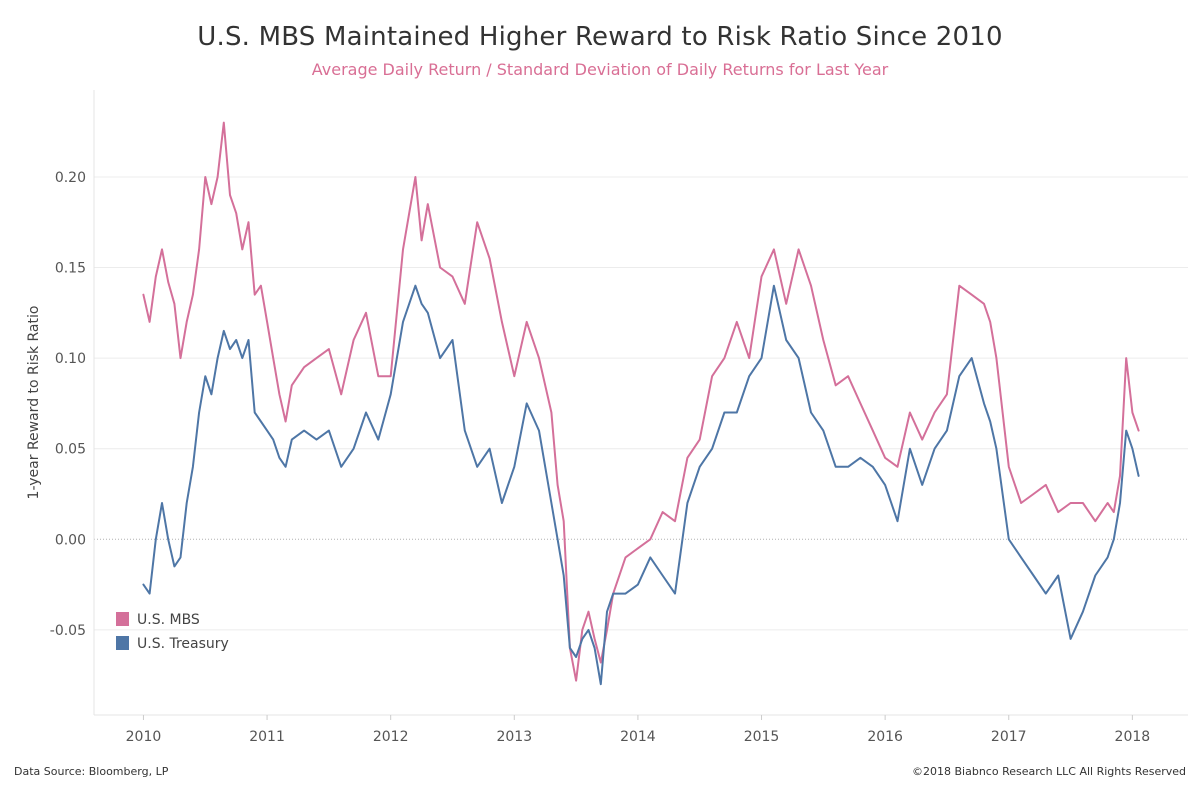  I want to click on y-tick-label: 0.20, so click(70, 178).